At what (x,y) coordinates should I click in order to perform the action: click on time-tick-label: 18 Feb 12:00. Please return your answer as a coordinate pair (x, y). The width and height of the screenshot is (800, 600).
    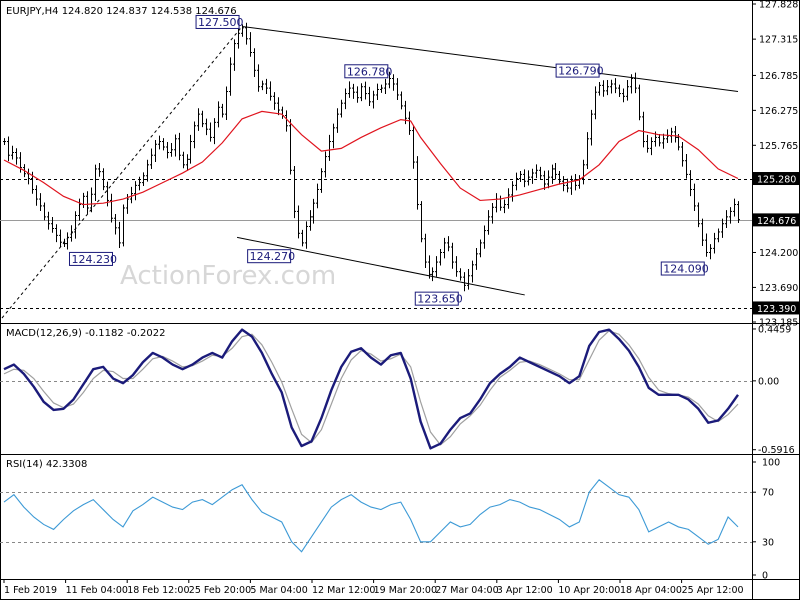
    Looking at the image, I should click on (158, 590).